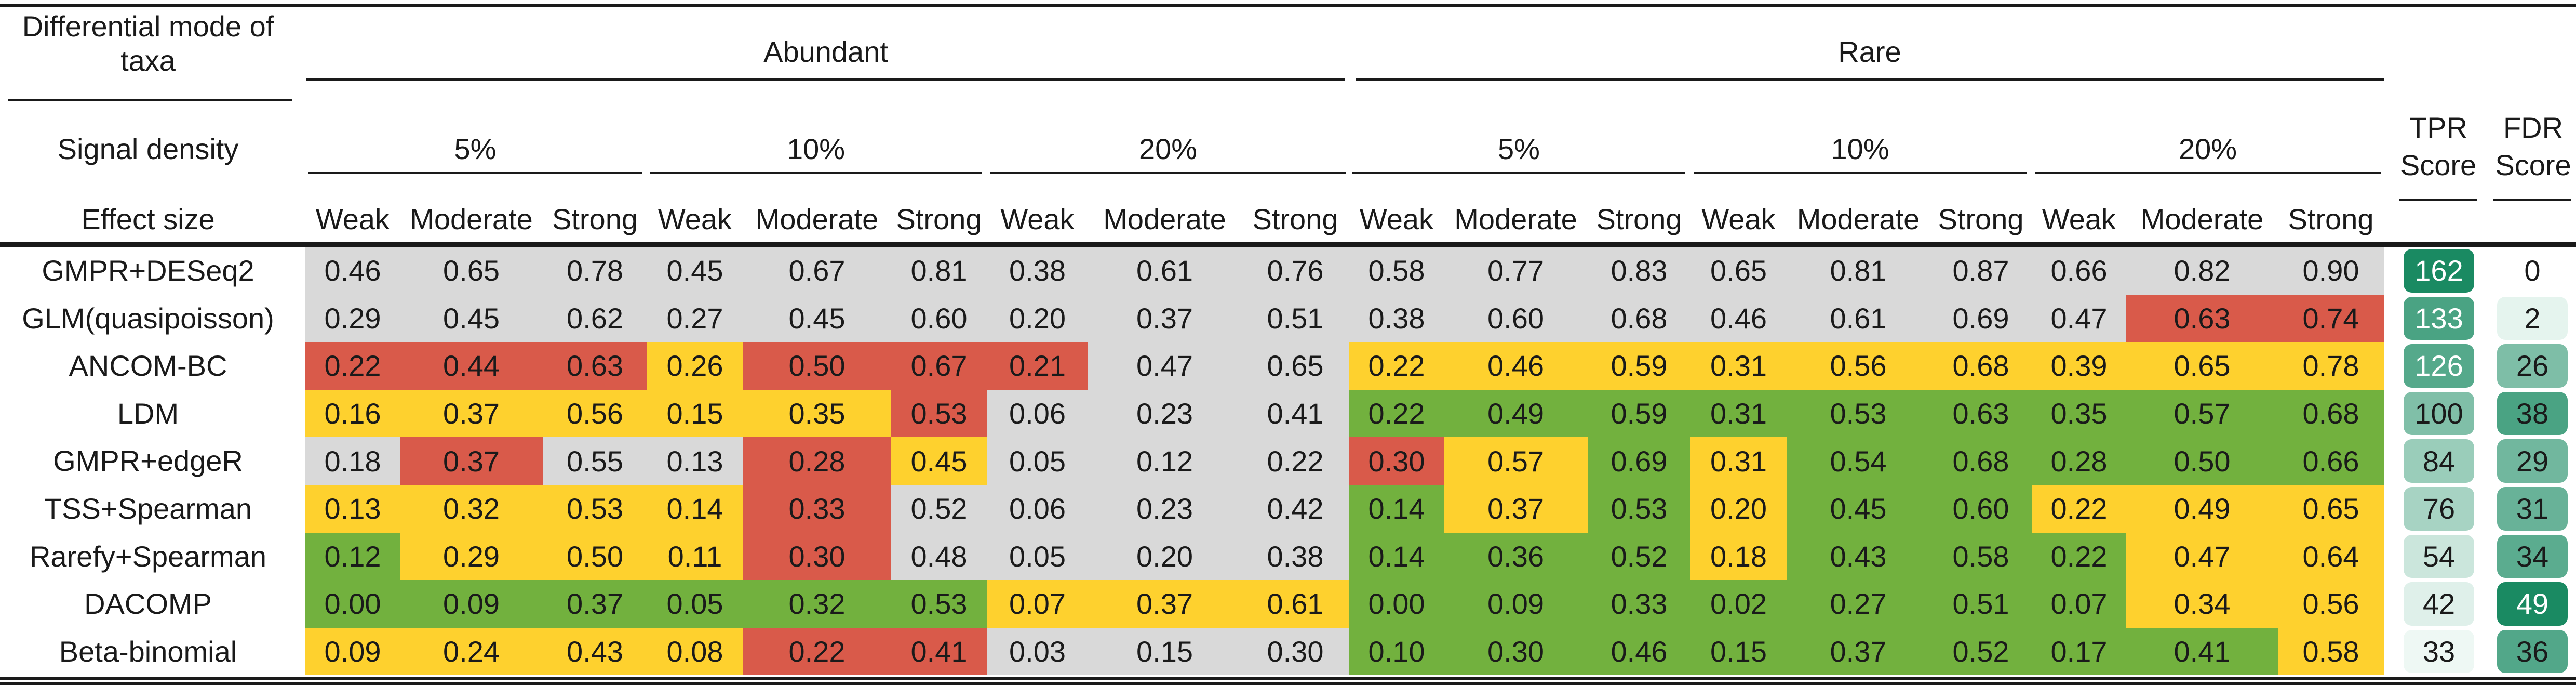  I want to click on metric-cell: 0.09, so click(352, 651).